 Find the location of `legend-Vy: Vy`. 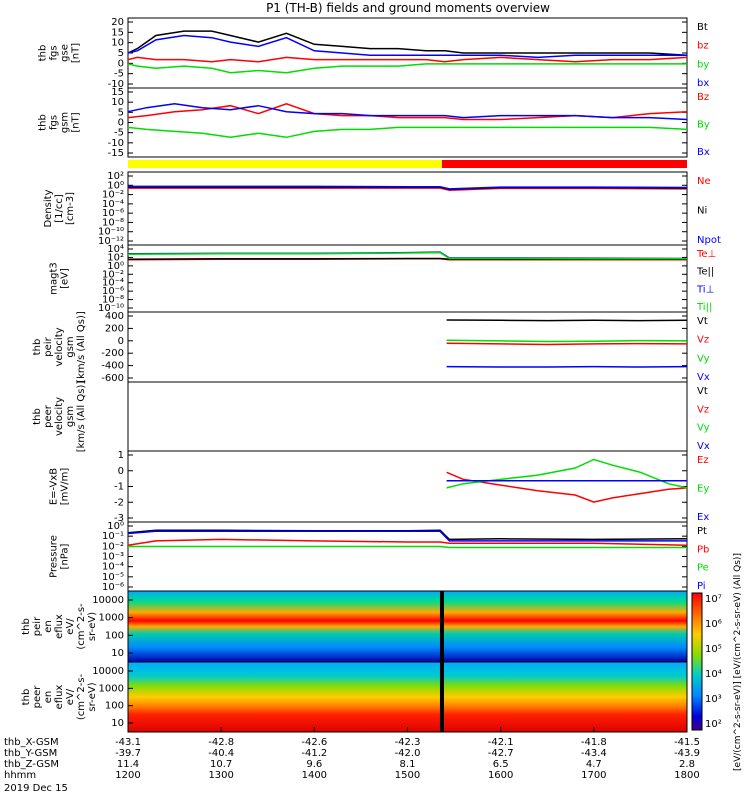

legend-Vy: Vy is located at coordinates (703, 428).